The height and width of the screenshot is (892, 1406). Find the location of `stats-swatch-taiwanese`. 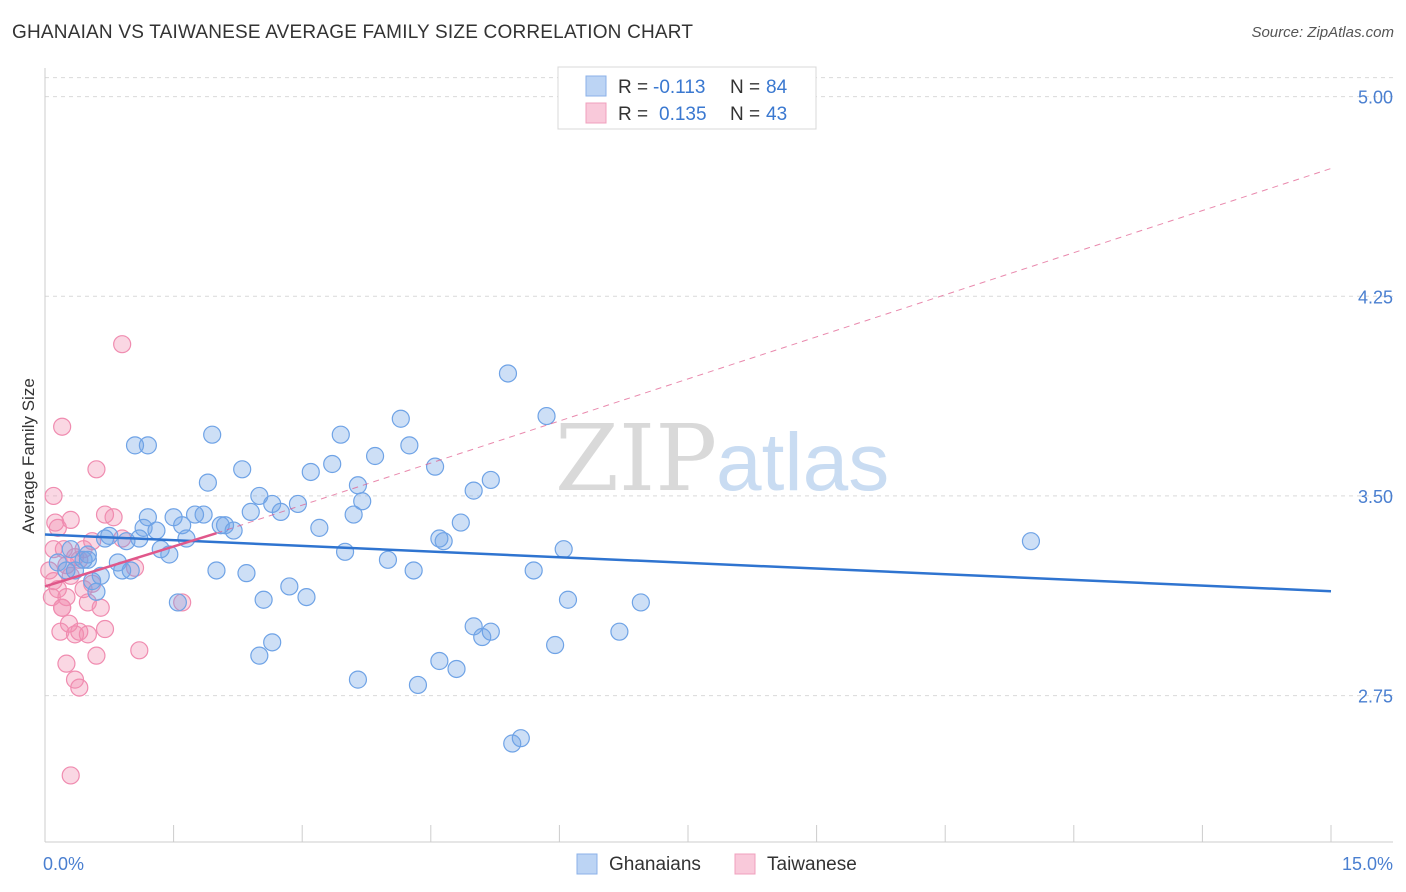

stats-swatch-taiwanese is located at coordinates (596, 113).